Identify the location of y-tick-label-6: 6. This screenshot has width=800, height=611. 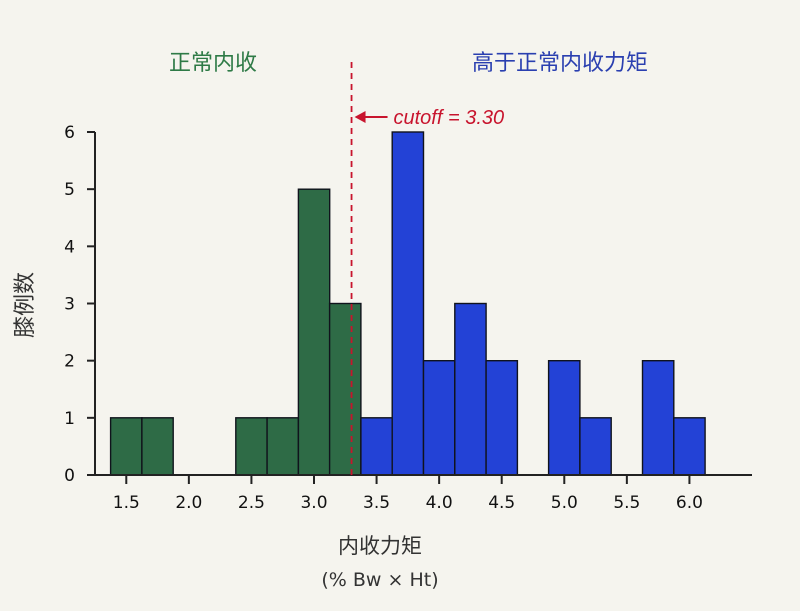
(69, 133).